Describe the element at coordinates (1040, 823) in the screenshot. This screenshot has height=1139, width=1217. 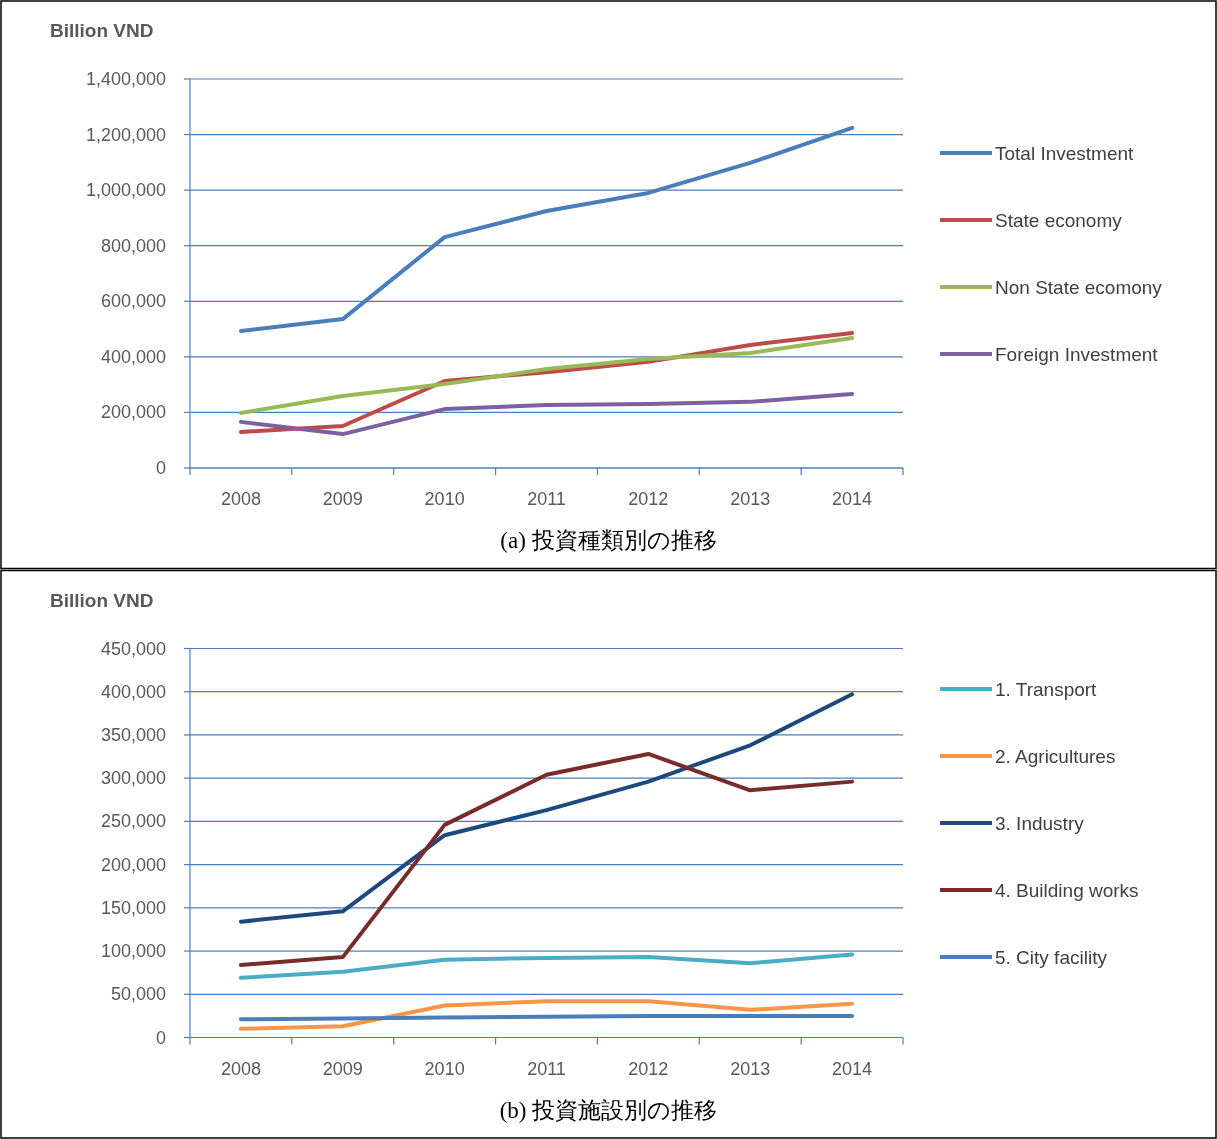
I see `legend-label: 3. Industry` at that location.